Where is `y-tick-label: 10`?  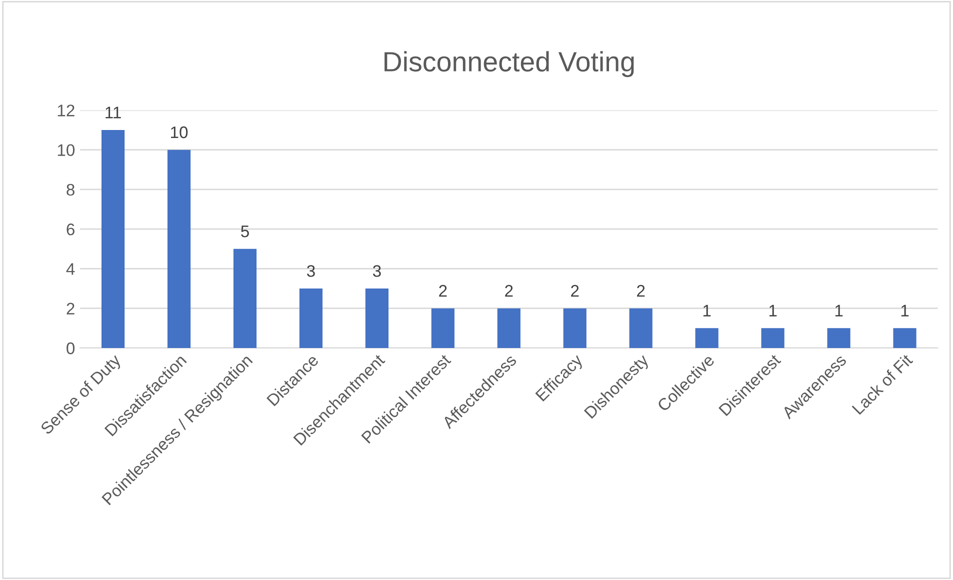 y-tick-label: 10 is located at coordinates (66, 150).